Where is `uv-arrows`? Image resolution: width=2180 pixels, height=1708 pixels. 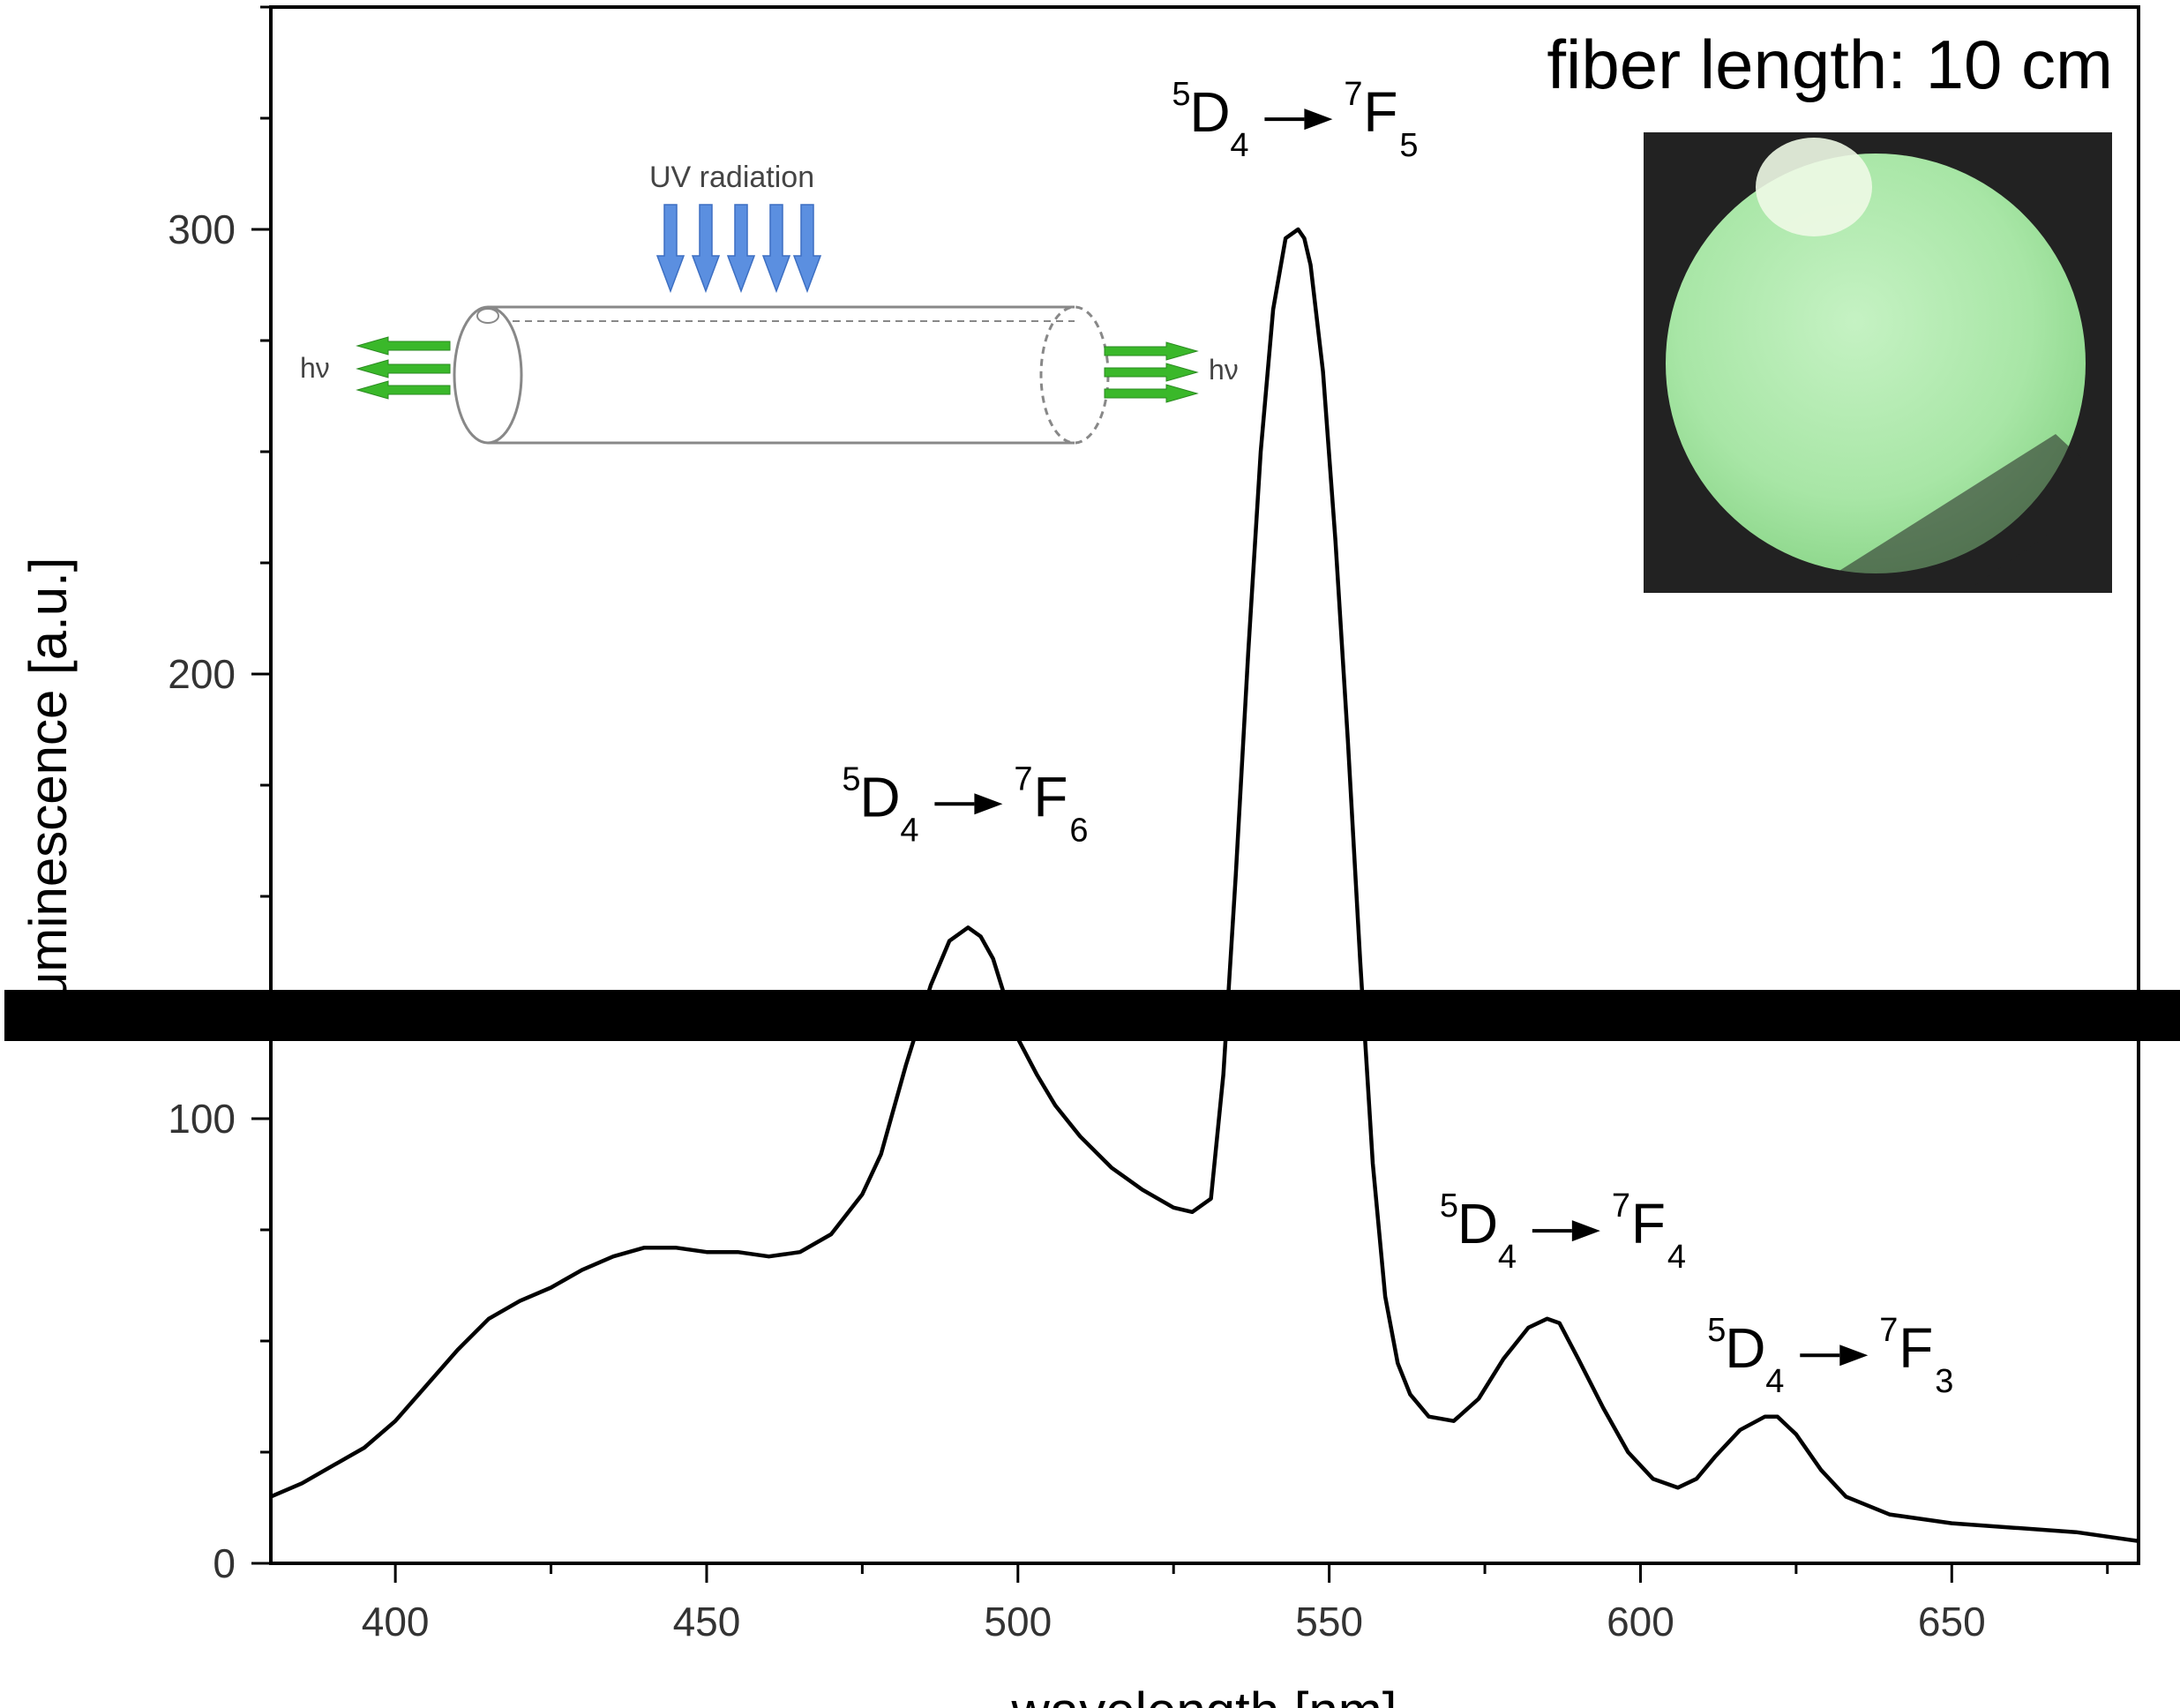
uv-arrows is located at coordinates (738, 249).